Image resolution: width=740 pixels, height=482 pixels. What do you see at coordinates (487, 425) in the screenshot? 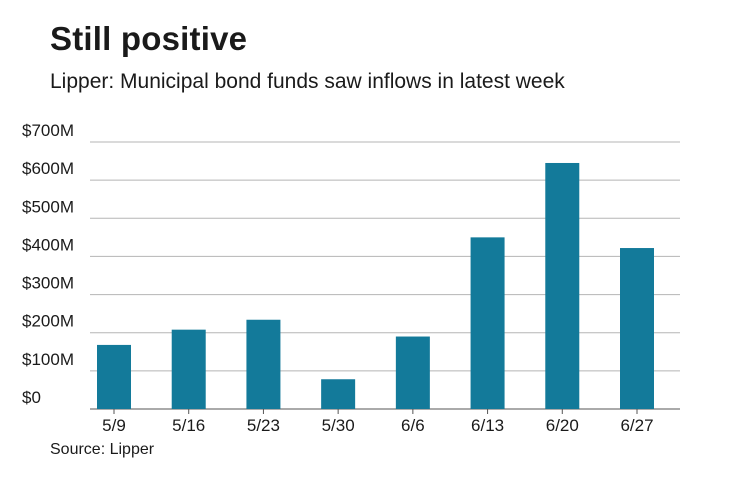
I see `x-tick-label: 6/13` at bounding box center [487, 425].